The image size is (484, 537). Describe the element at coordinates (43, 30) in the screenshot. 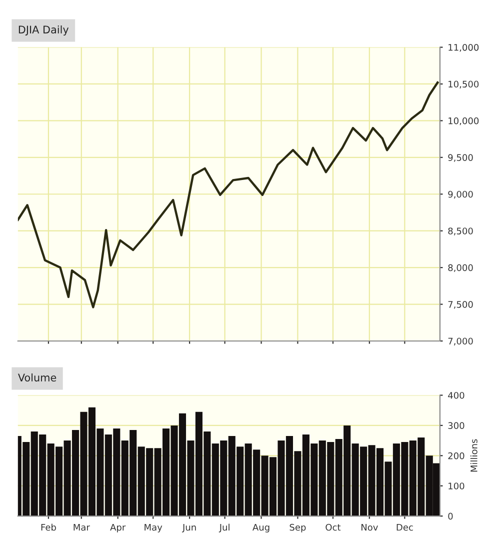

I see `chart-title: DJIA Daily` at that location.